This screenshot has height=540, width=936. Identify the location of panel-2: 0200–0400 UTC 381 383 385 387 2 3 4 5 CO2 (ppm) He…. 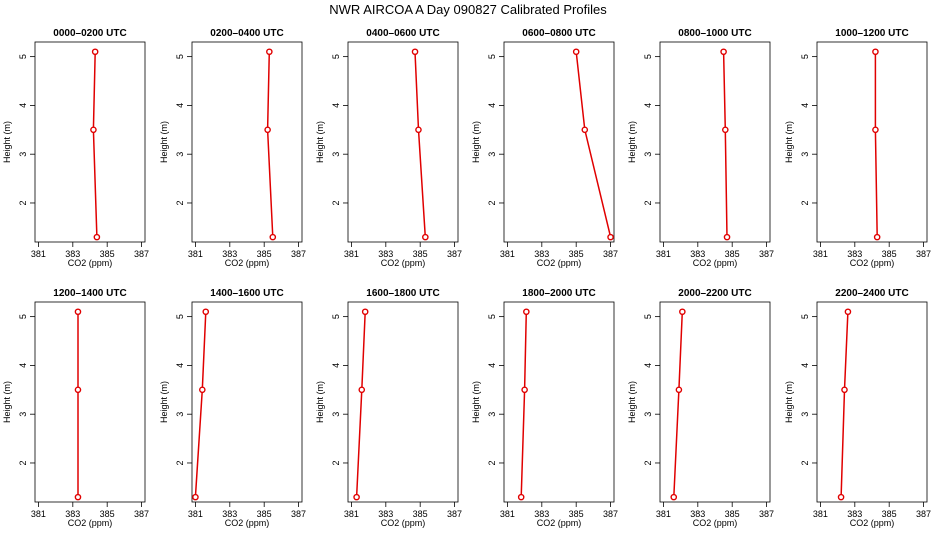
(232, 148).